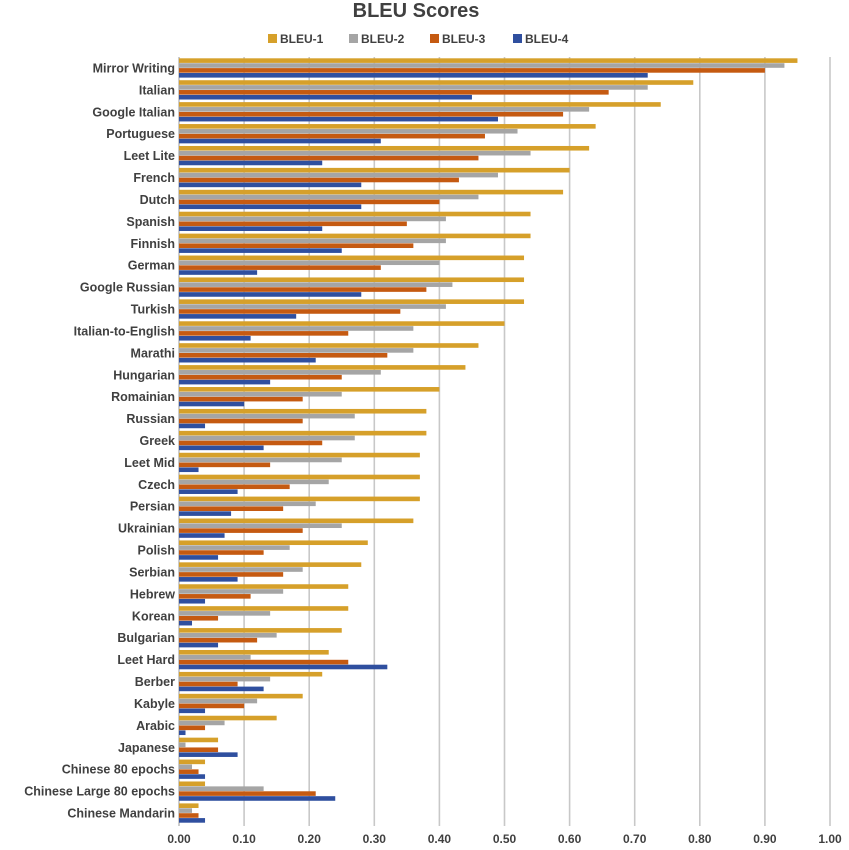 This screenshot has height=850, width=849. What do you see at coordinates (133, 112) in the screenshot?
I see `category-label: Google Italian` at bounding box center [133, 112].